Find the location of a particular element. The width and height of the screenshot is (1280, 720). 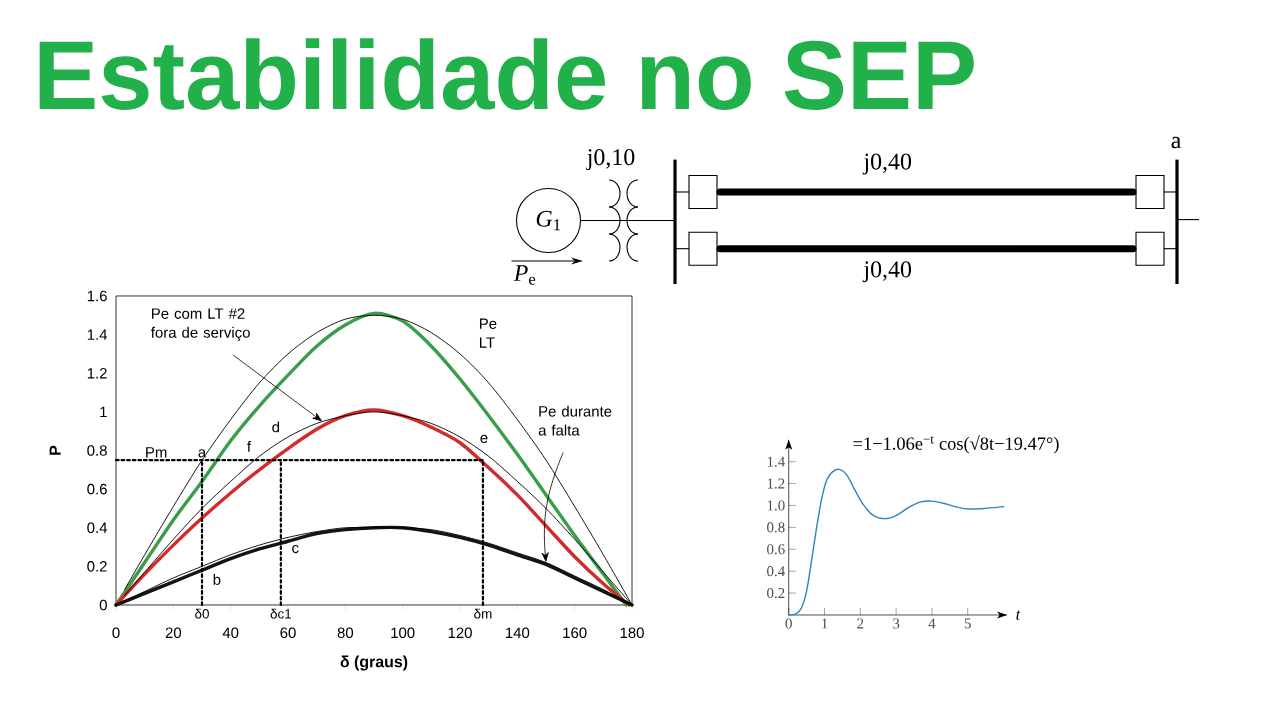

y-tick-label: 1 is located at coordinates (103, 411).